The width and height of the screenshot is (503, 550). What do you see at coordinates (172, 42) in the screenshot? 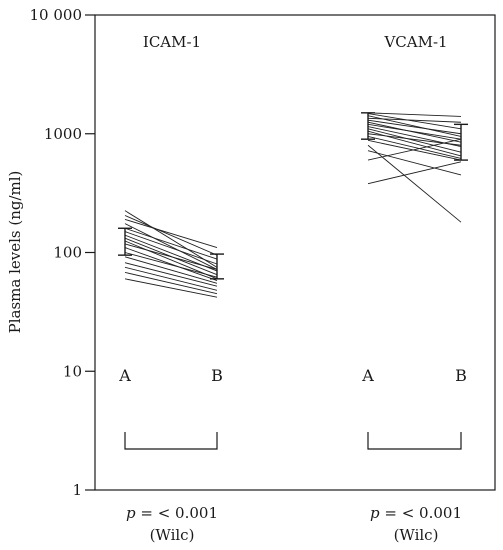
I see `group-title: ICAM-1` at bounding box center [172, 42].